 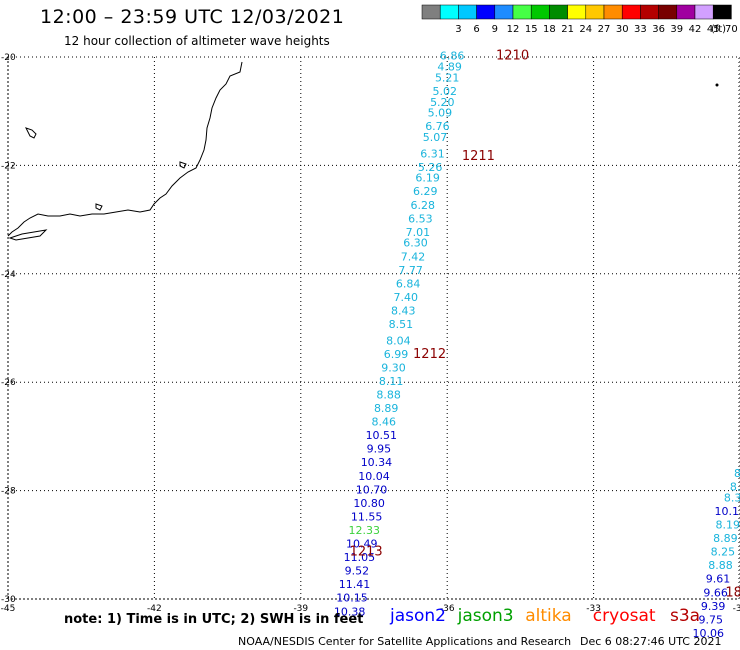 I want to click on lon-tick-label: -42, so click(x=154, y=609).